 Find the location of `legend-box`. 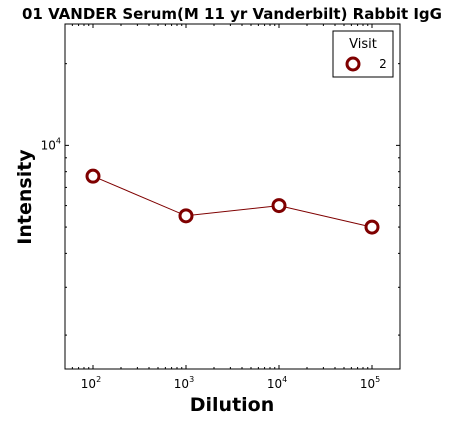

legend-box is located at coordinates (363, 54).